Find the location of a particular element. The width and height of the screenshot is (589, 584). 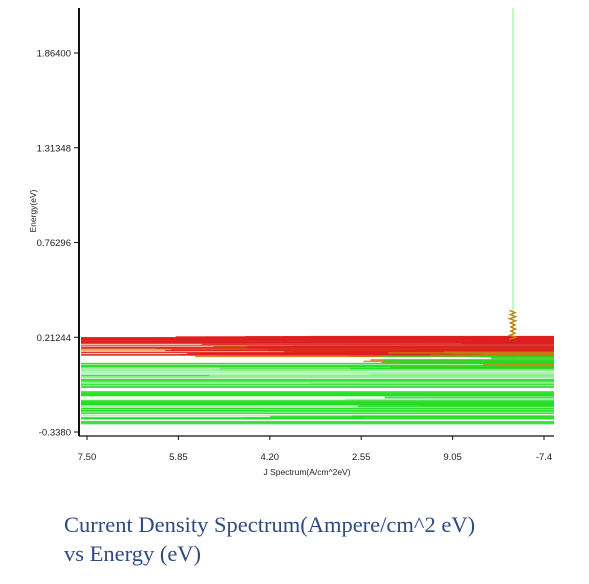

x-tick-label: -7.4 is located at coordinates (544, 457).